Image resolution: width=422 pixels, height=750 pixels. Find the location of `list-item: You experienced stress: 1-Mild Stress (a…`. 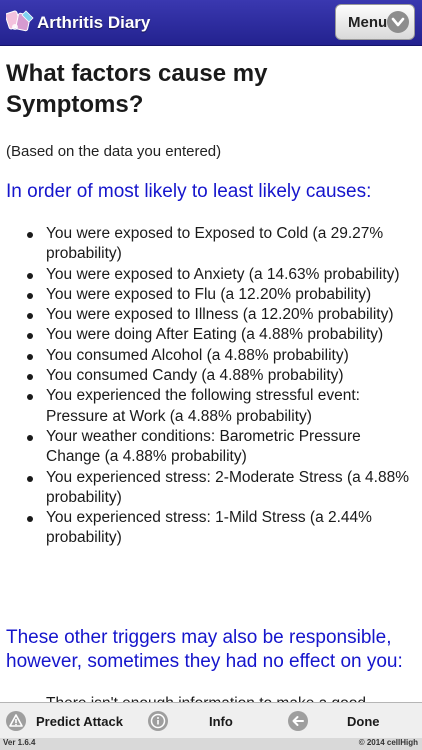

list-item: You experienced stress: 1-Mild Stress (a… is located at coordinates (221, 528).